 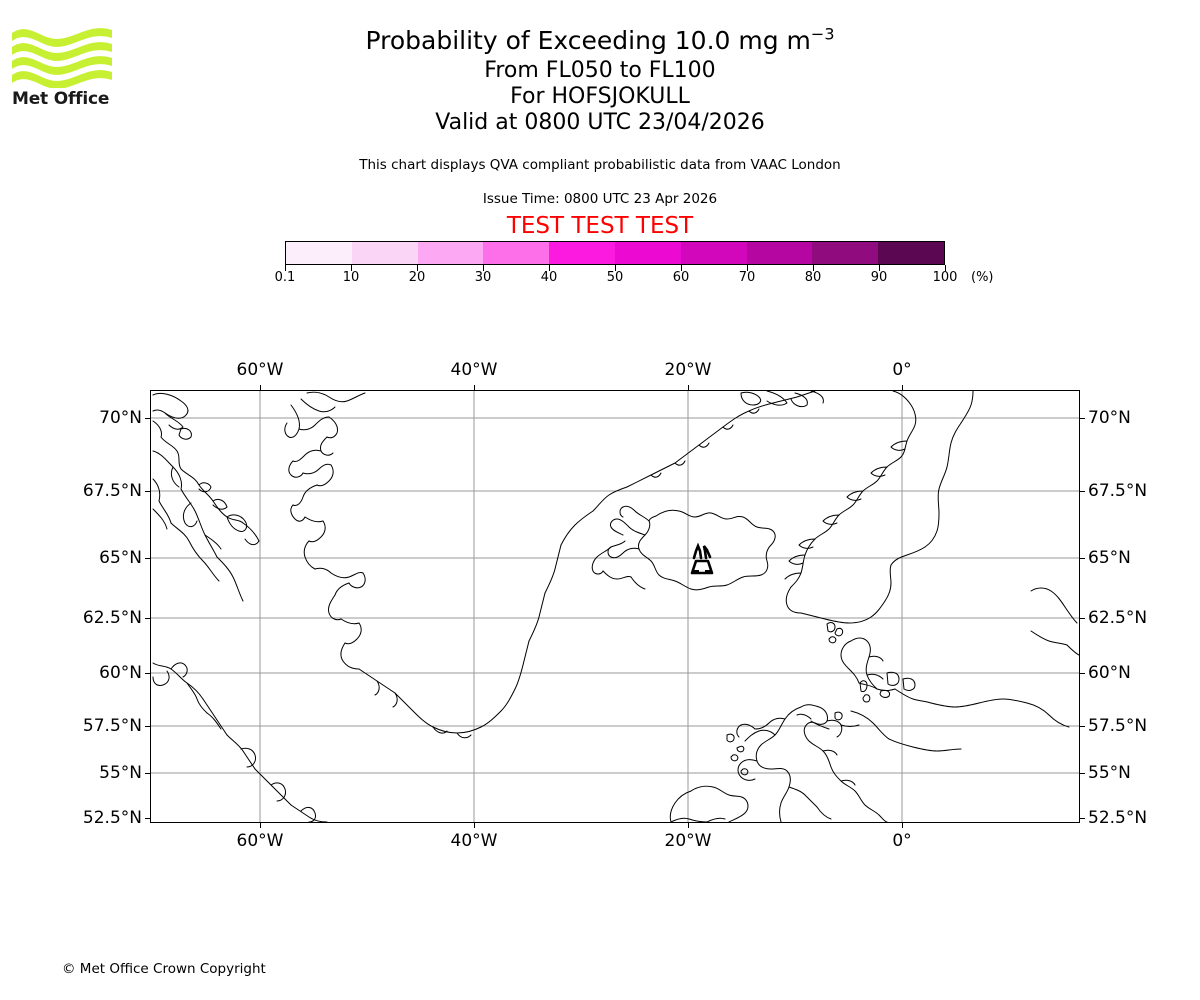 I want to click on lat-tick-label-left-5: 57.5°N, so click(x=112, y=726).